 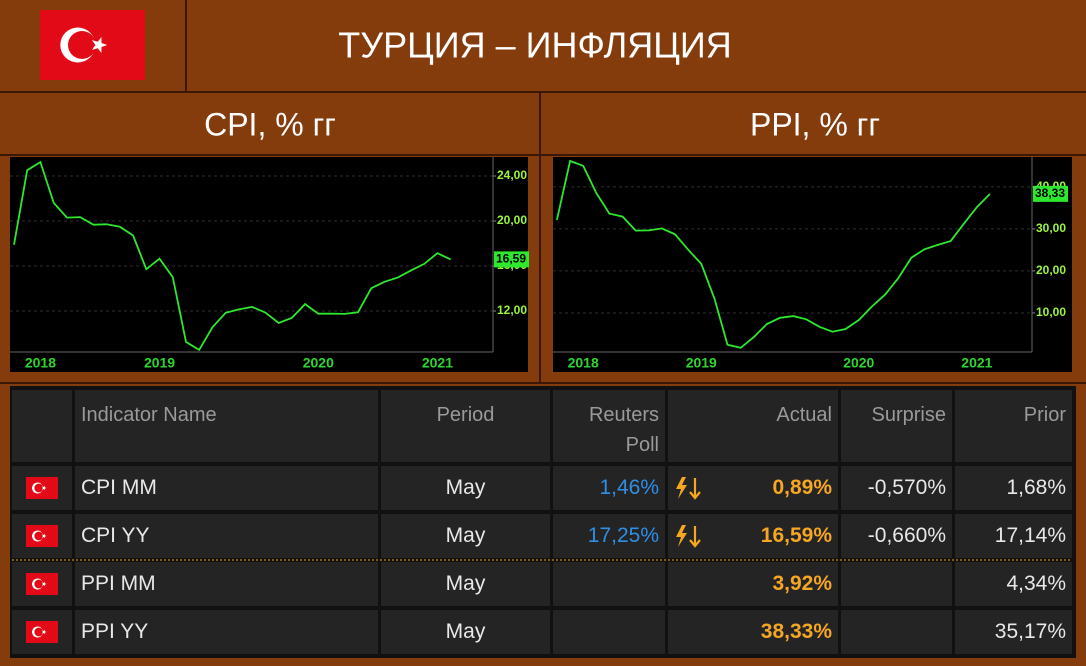 What do you see at coordinates (796, 631) in the screenshot?
I see `cell-text: 38,33%` at bounding box center [796, 631].